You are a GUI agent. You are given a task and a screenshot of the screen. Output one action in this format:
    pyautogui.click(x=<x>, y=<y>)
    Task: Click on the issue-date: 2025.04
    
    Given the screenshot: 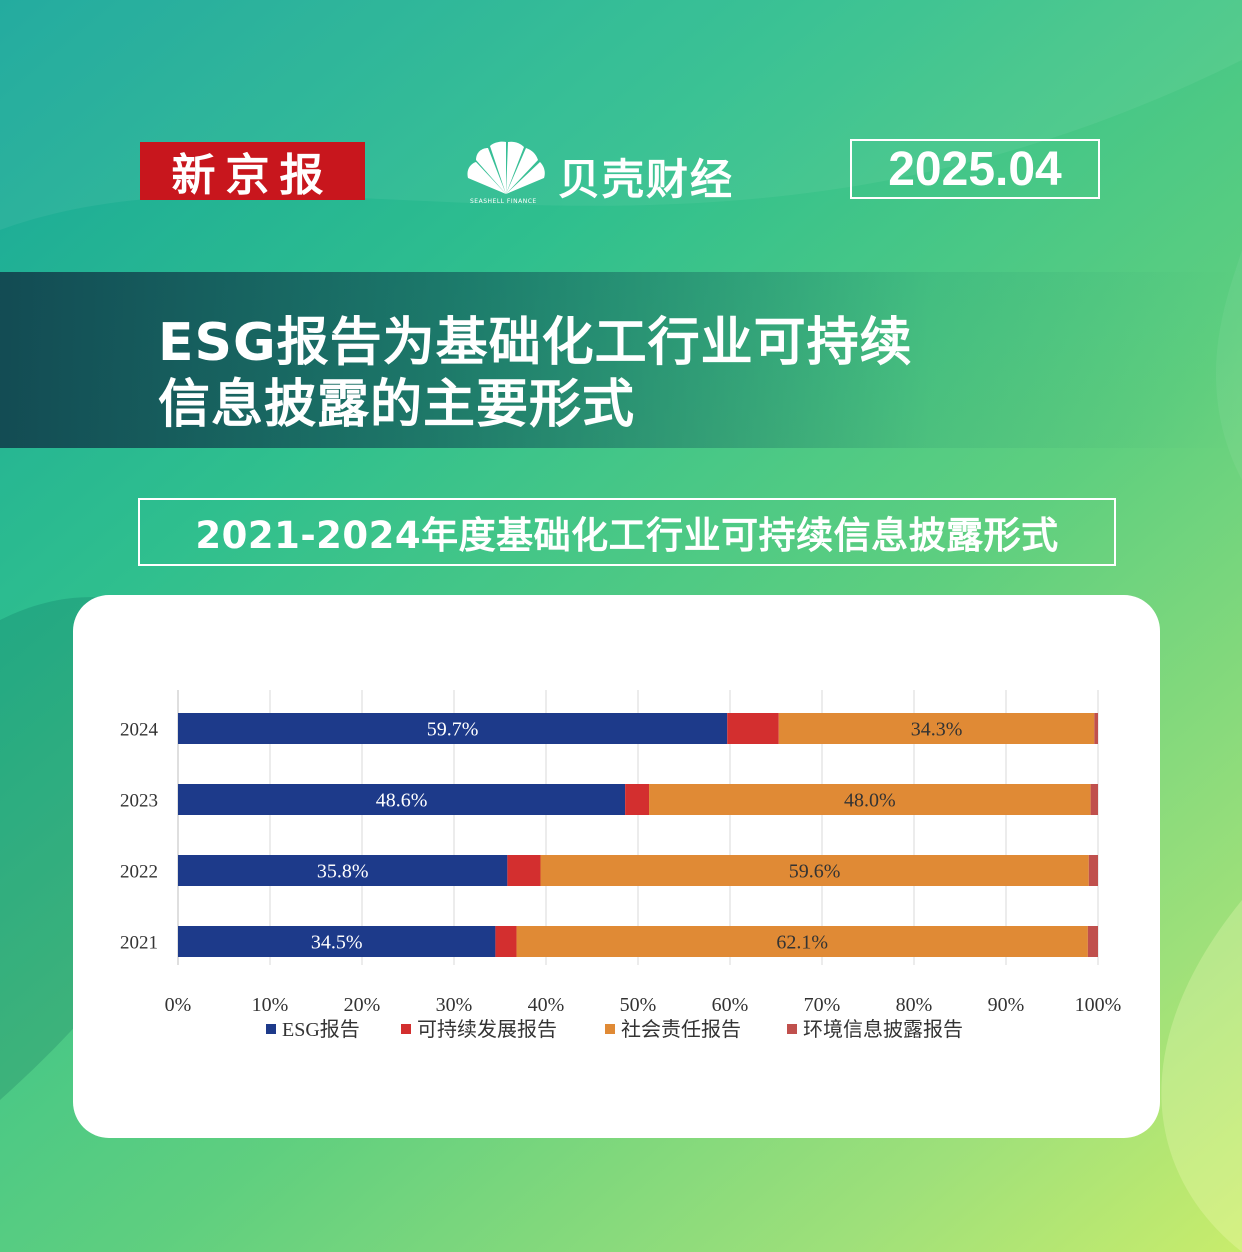 What is the action you would take?
    pyautogui.click(x=975, y=169)
    